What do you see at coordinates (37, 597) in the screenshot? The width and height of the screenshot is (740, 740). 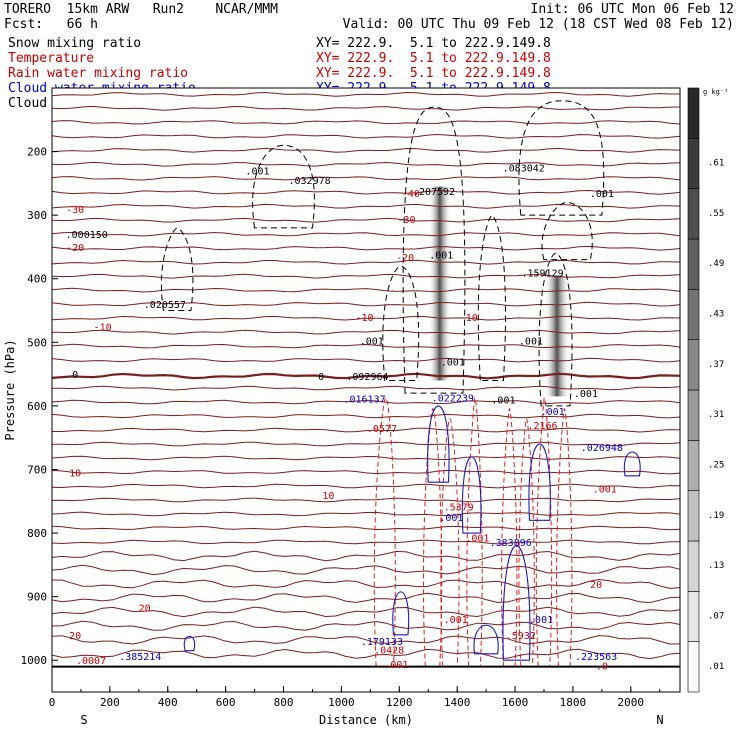 I see `y-tick-label: 900` at bounding box center [37, 597].